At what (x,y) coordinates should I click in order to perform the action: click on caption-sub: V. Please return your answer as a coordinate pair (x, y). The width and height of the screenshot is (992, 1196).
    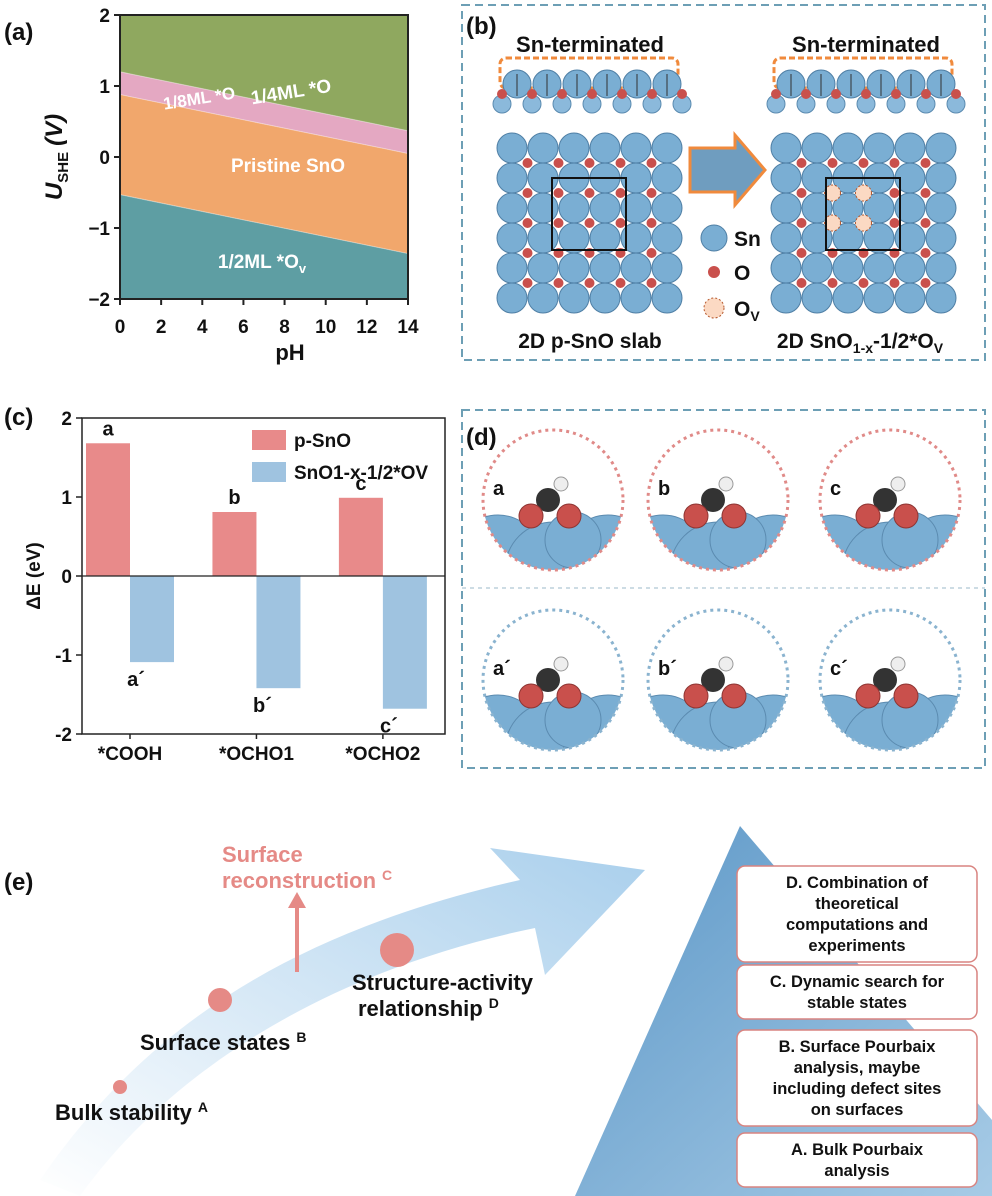
    Looking at the image, I should click on (939, 348).